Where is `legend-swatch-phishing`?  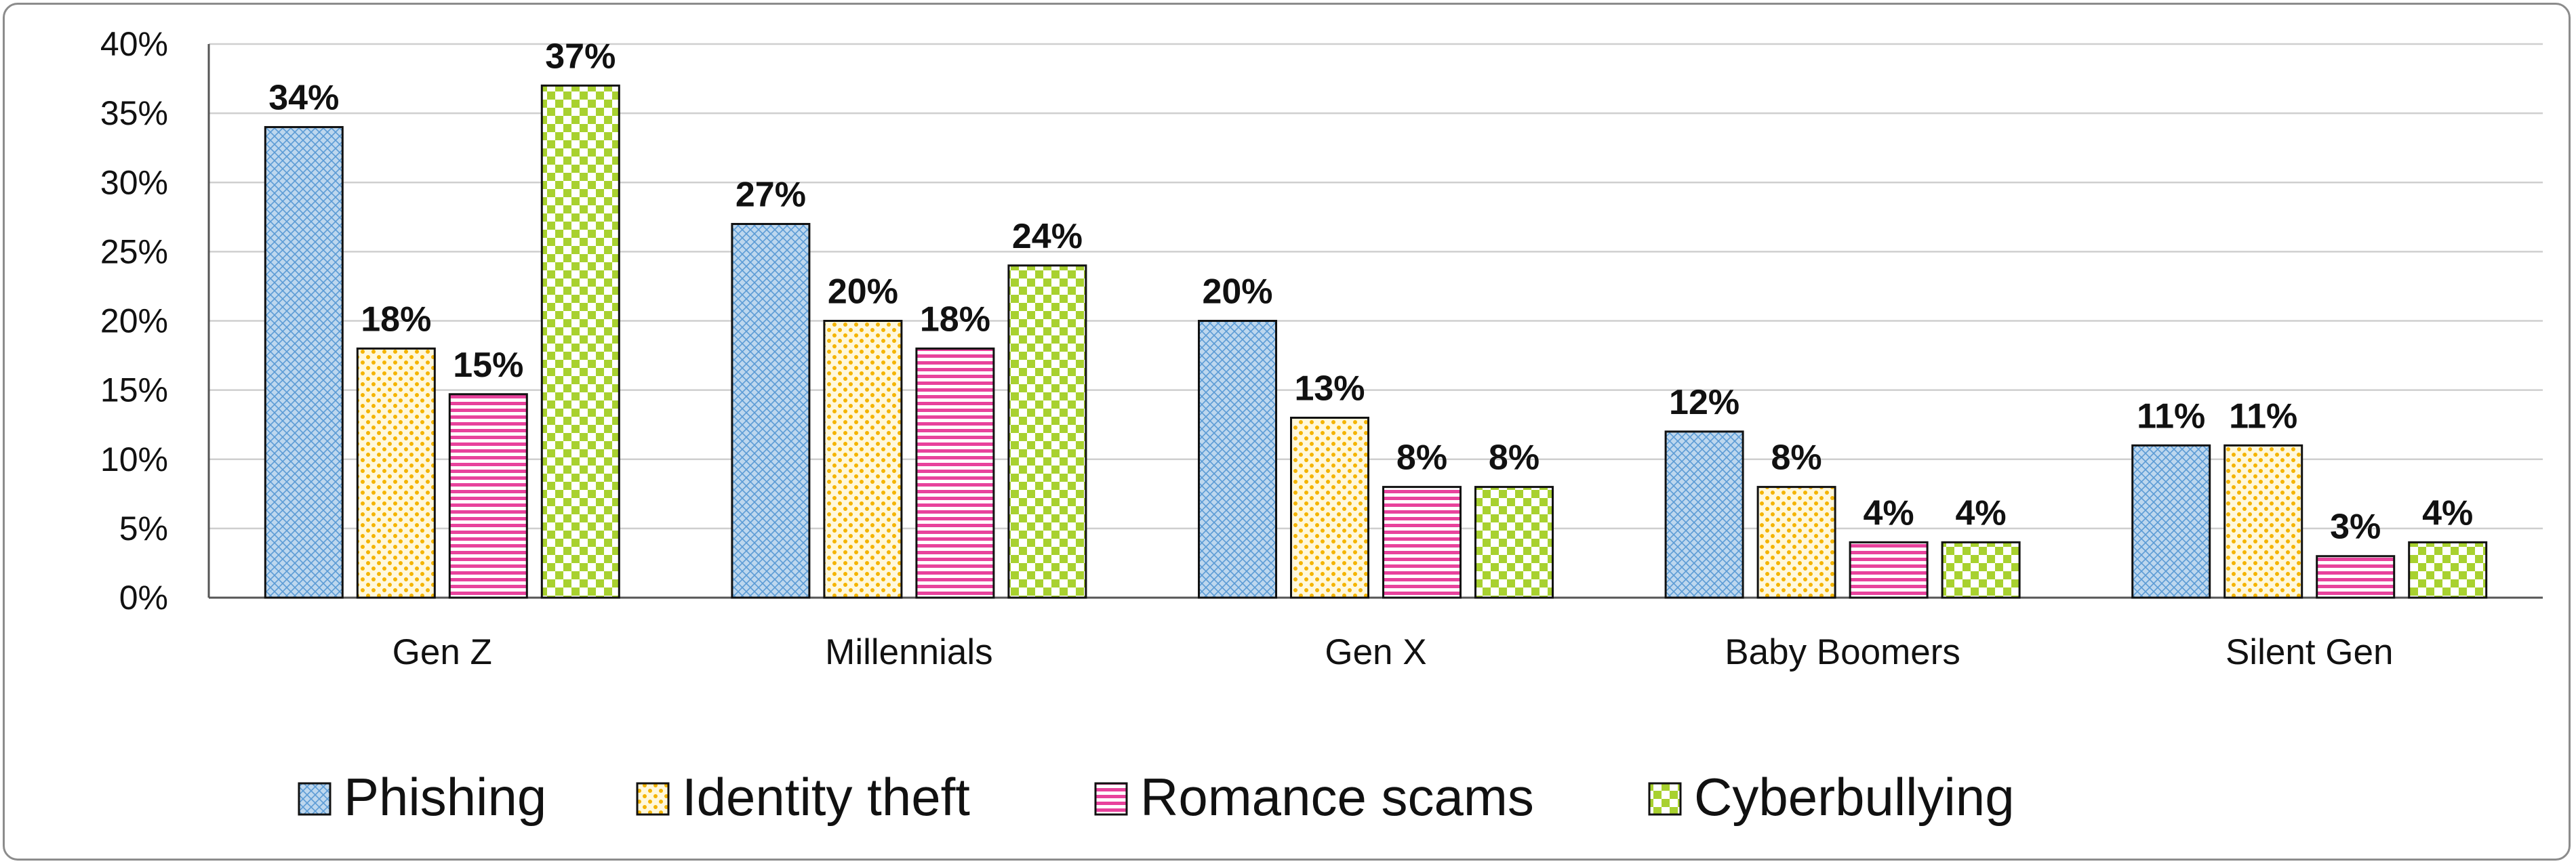 legend-swatch-phishing is located at coordinates (314, 799).